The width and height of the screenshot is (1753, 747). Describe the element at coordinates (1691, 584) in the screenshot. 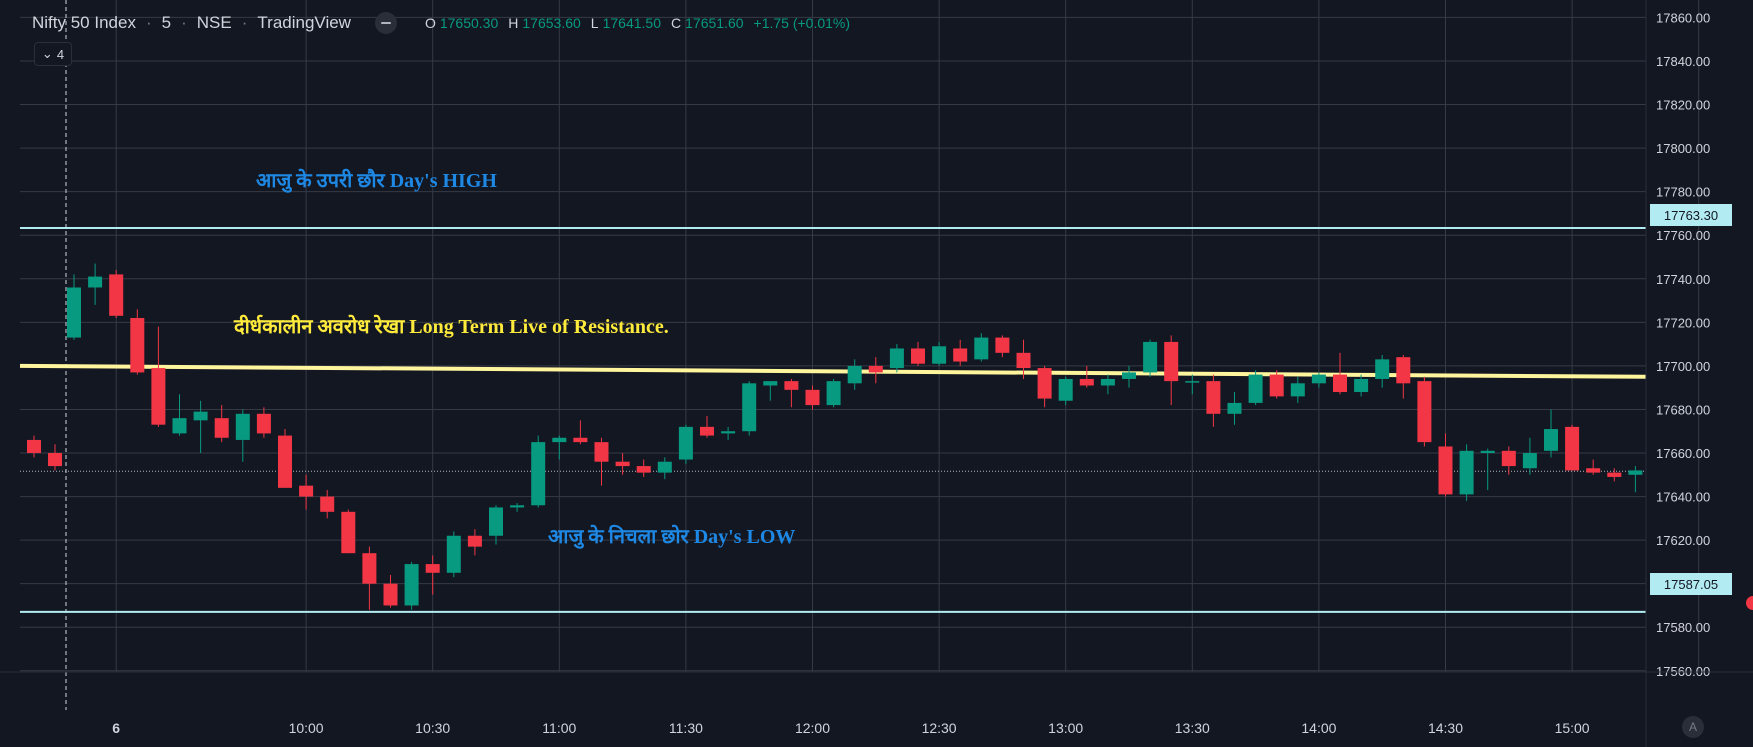

I see `day-low-price-tag: 17587.05` at that location.